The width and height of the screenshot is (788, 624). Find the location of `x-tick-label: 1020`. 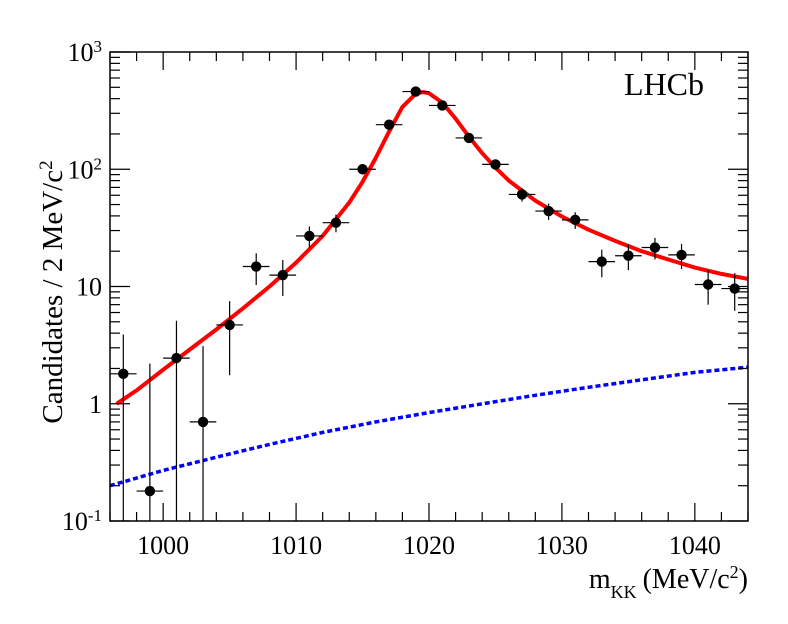

x-tick-label: 1020 is located at coordinates (429, 545).